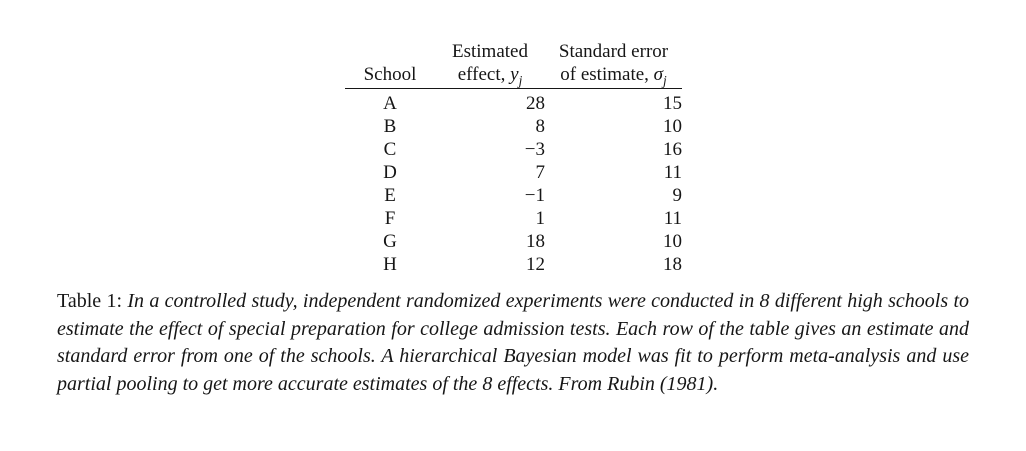 The image size is (1026, 451). I want to click on school-cell: H, so click(390, 264).